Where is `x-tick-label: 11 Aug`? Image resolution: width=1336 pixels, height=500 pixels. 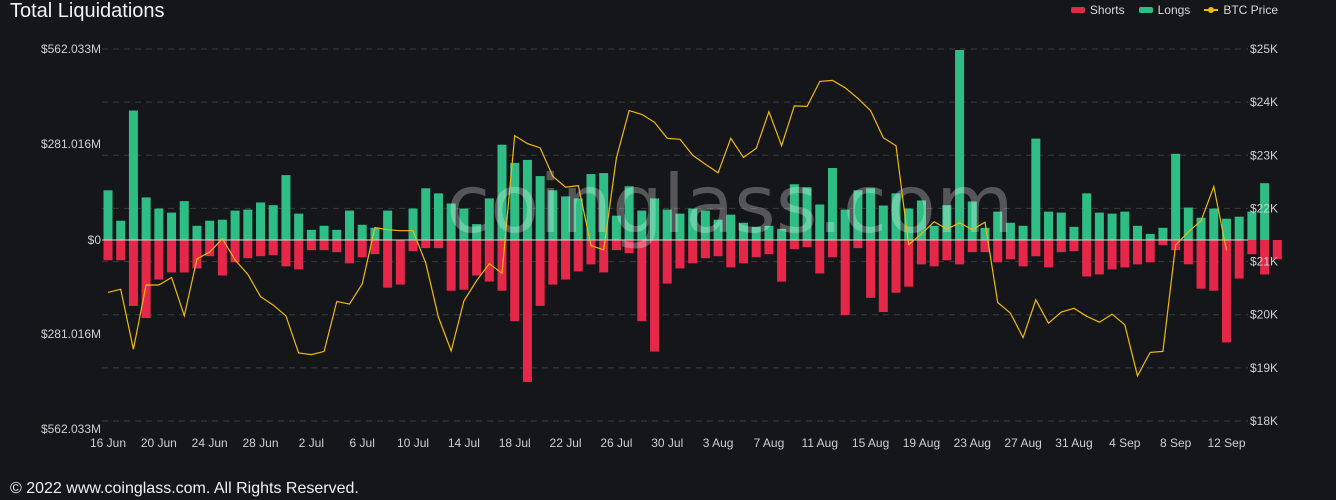 x-tick-label: 11 Aug is located at coordinates (820, 443).